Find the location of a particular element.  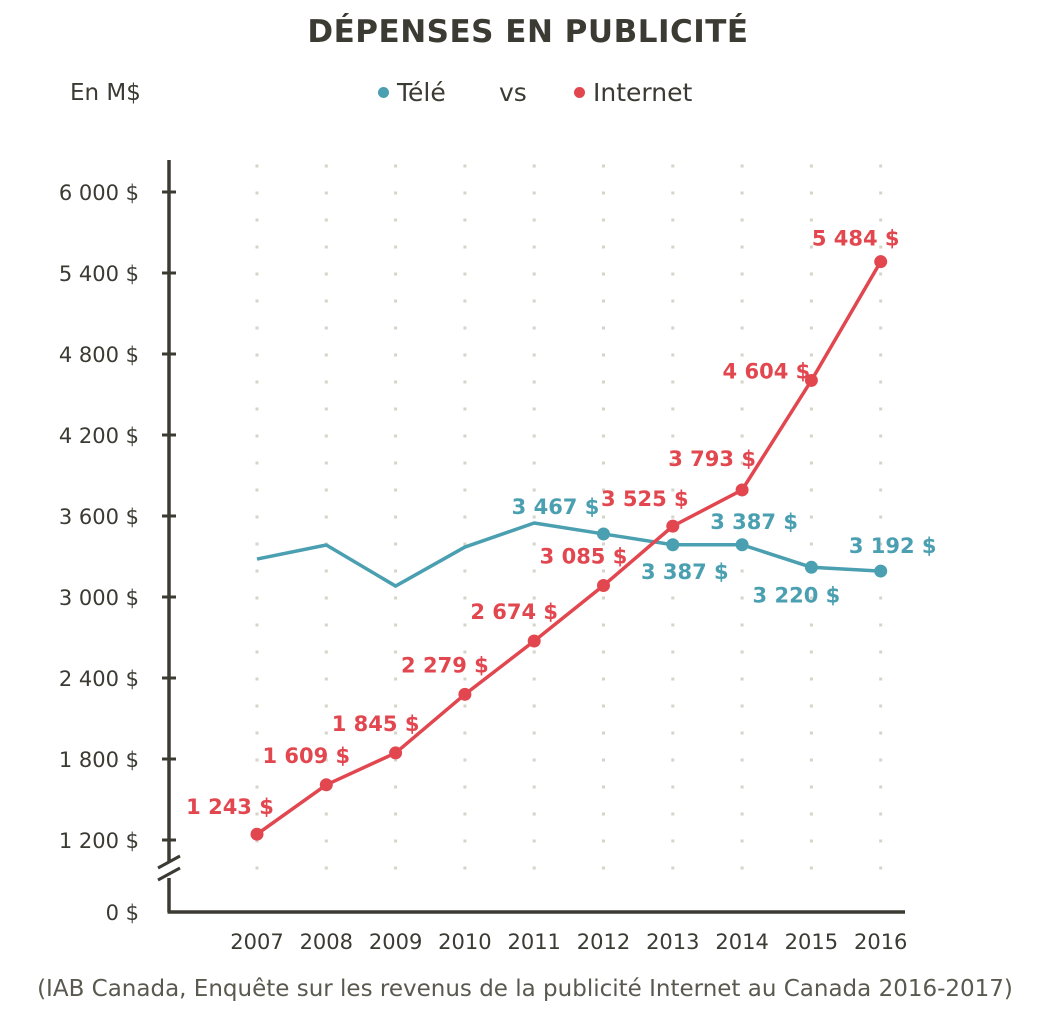

y-tick-label: 3 000 $ is located at coordinates (99, 598).